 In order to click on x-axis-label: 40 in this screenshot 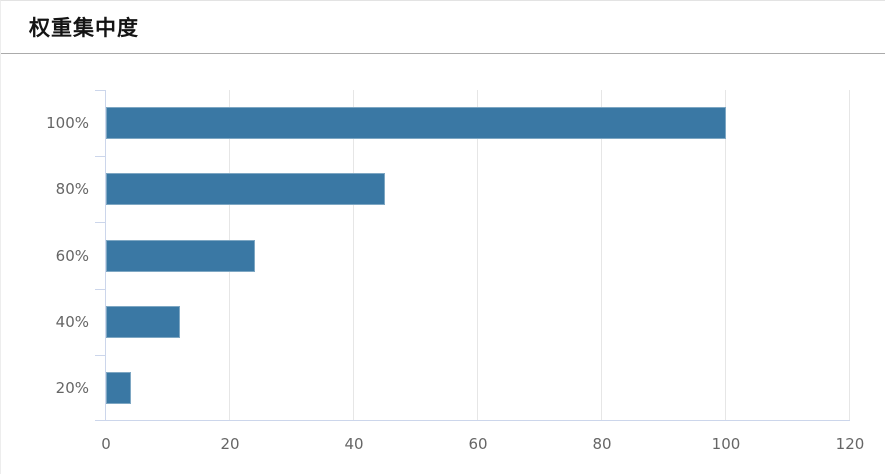, I will do `click(354, 444)`.